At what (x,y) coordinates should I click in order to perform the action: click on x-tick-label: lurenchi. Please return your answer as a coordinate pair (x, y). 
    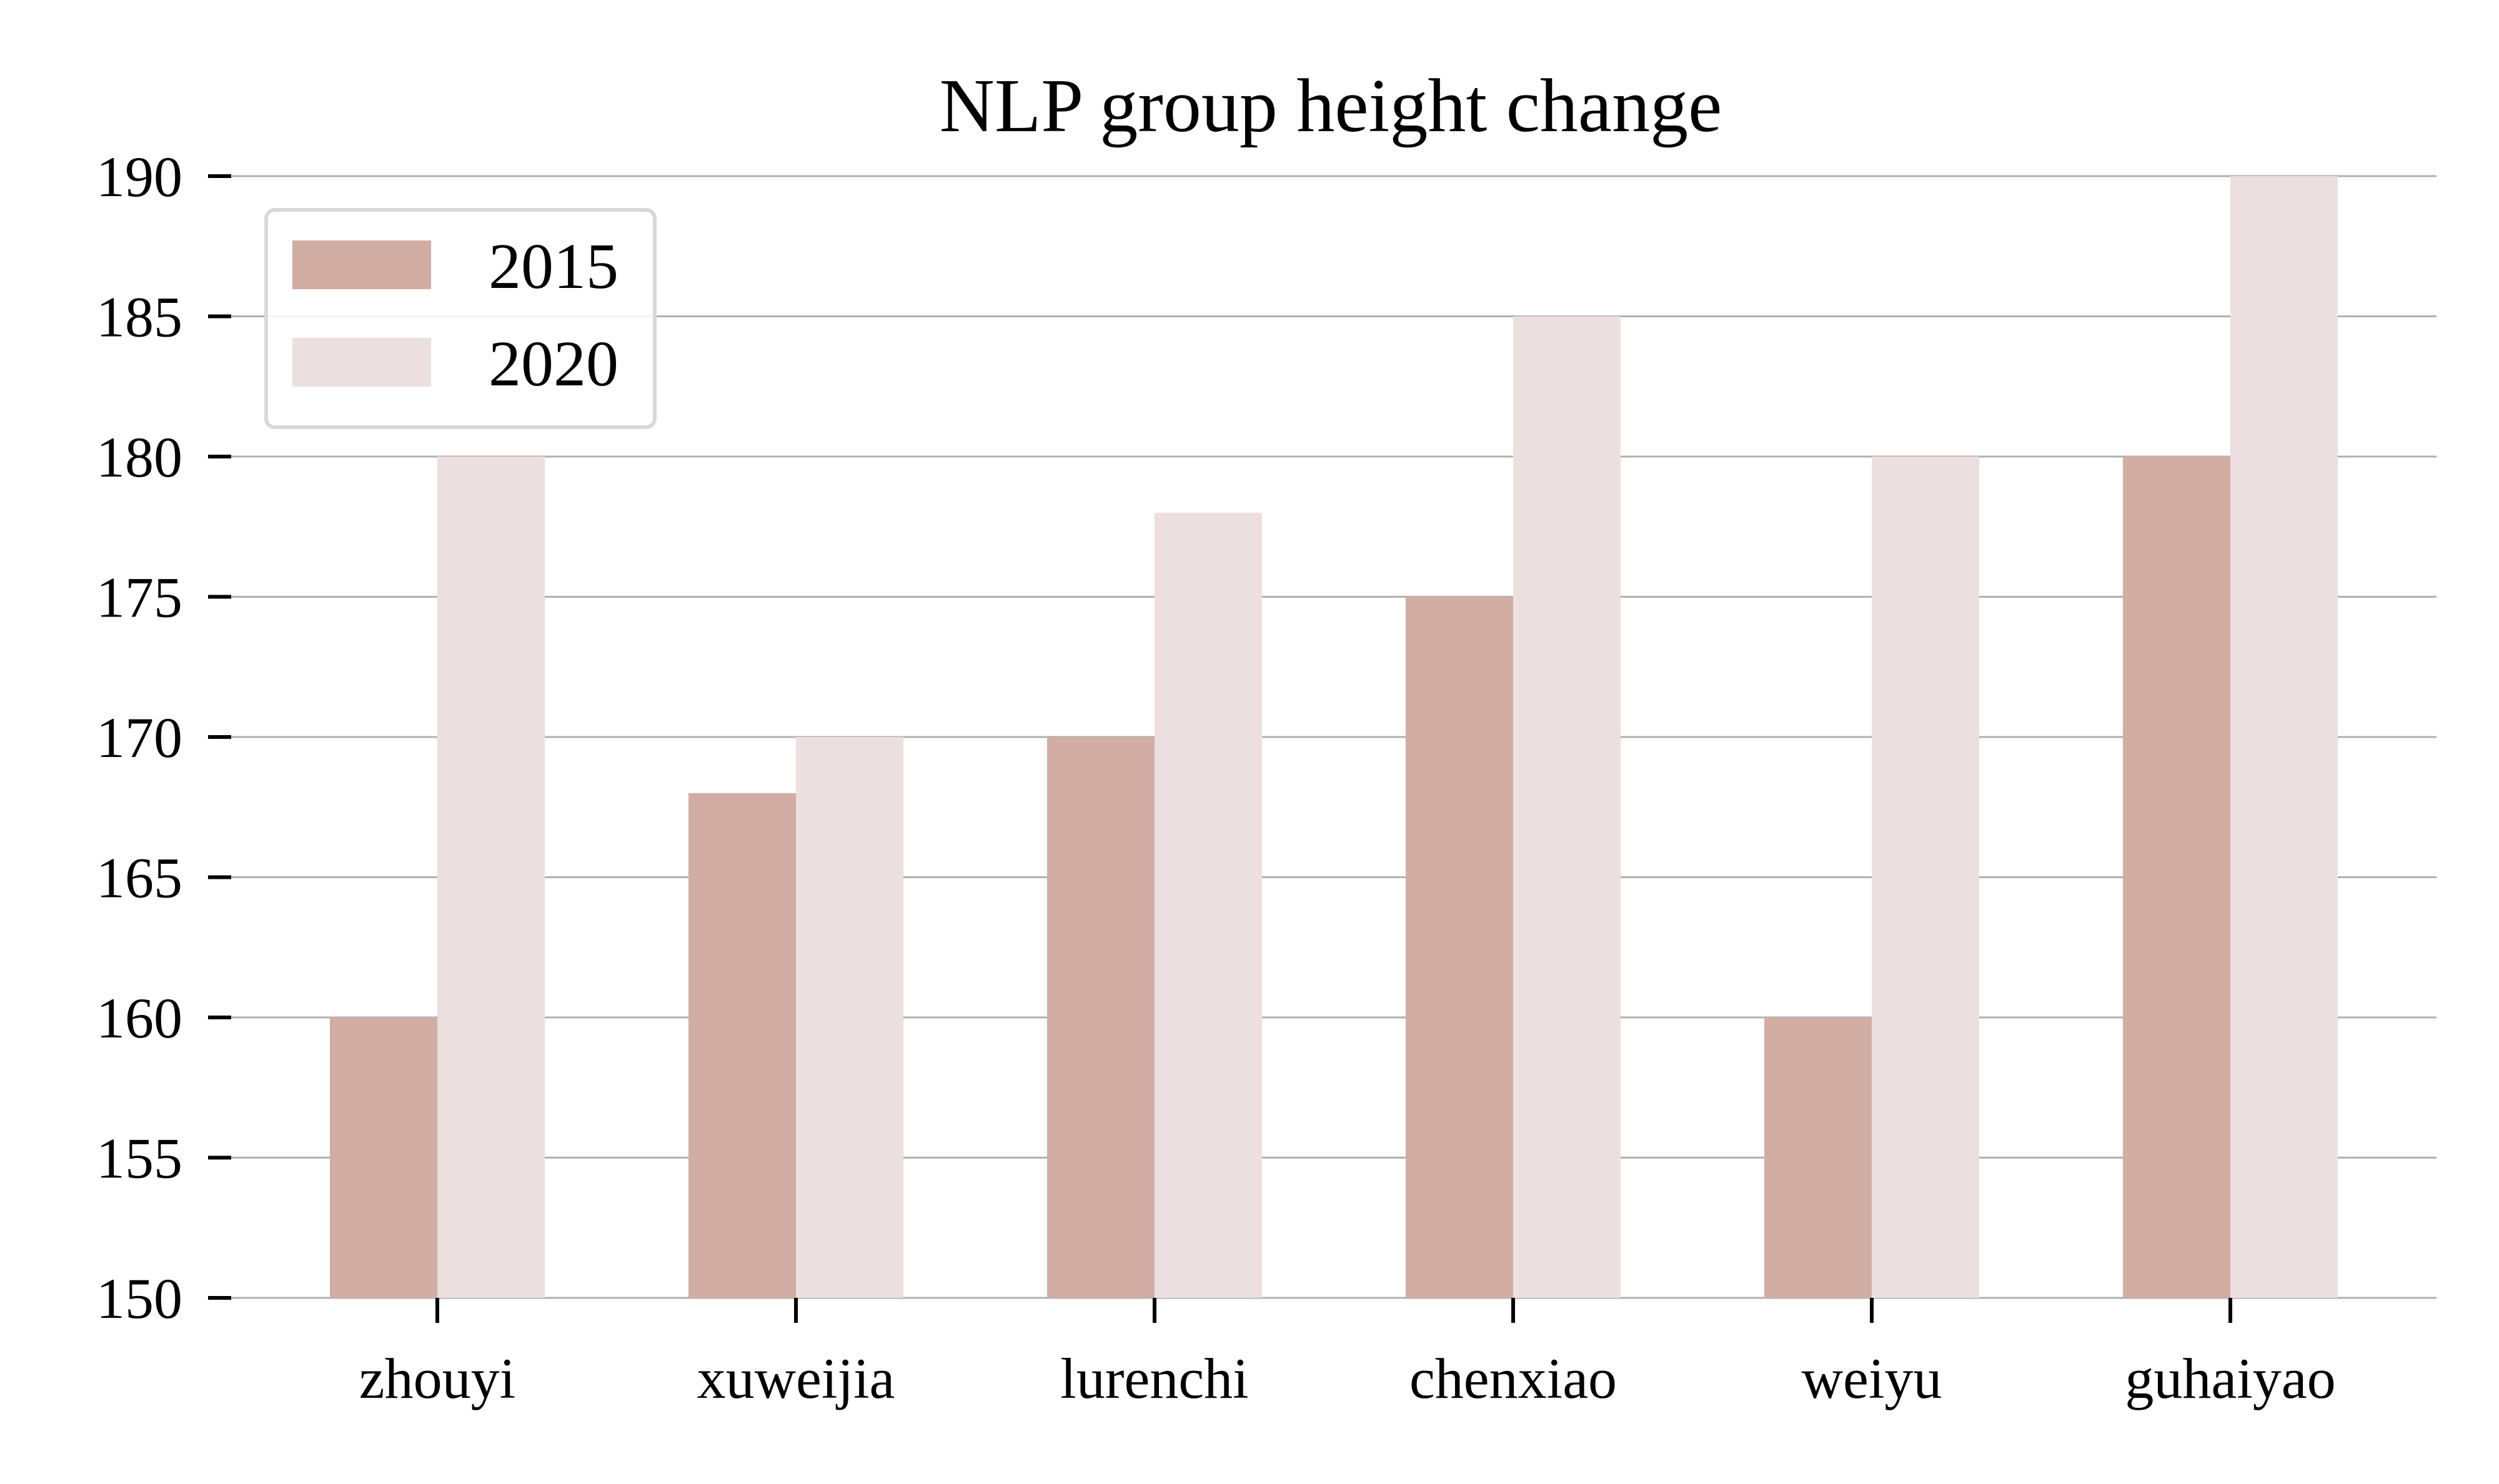
    Looking at the image, I should click on (1154, 1378).